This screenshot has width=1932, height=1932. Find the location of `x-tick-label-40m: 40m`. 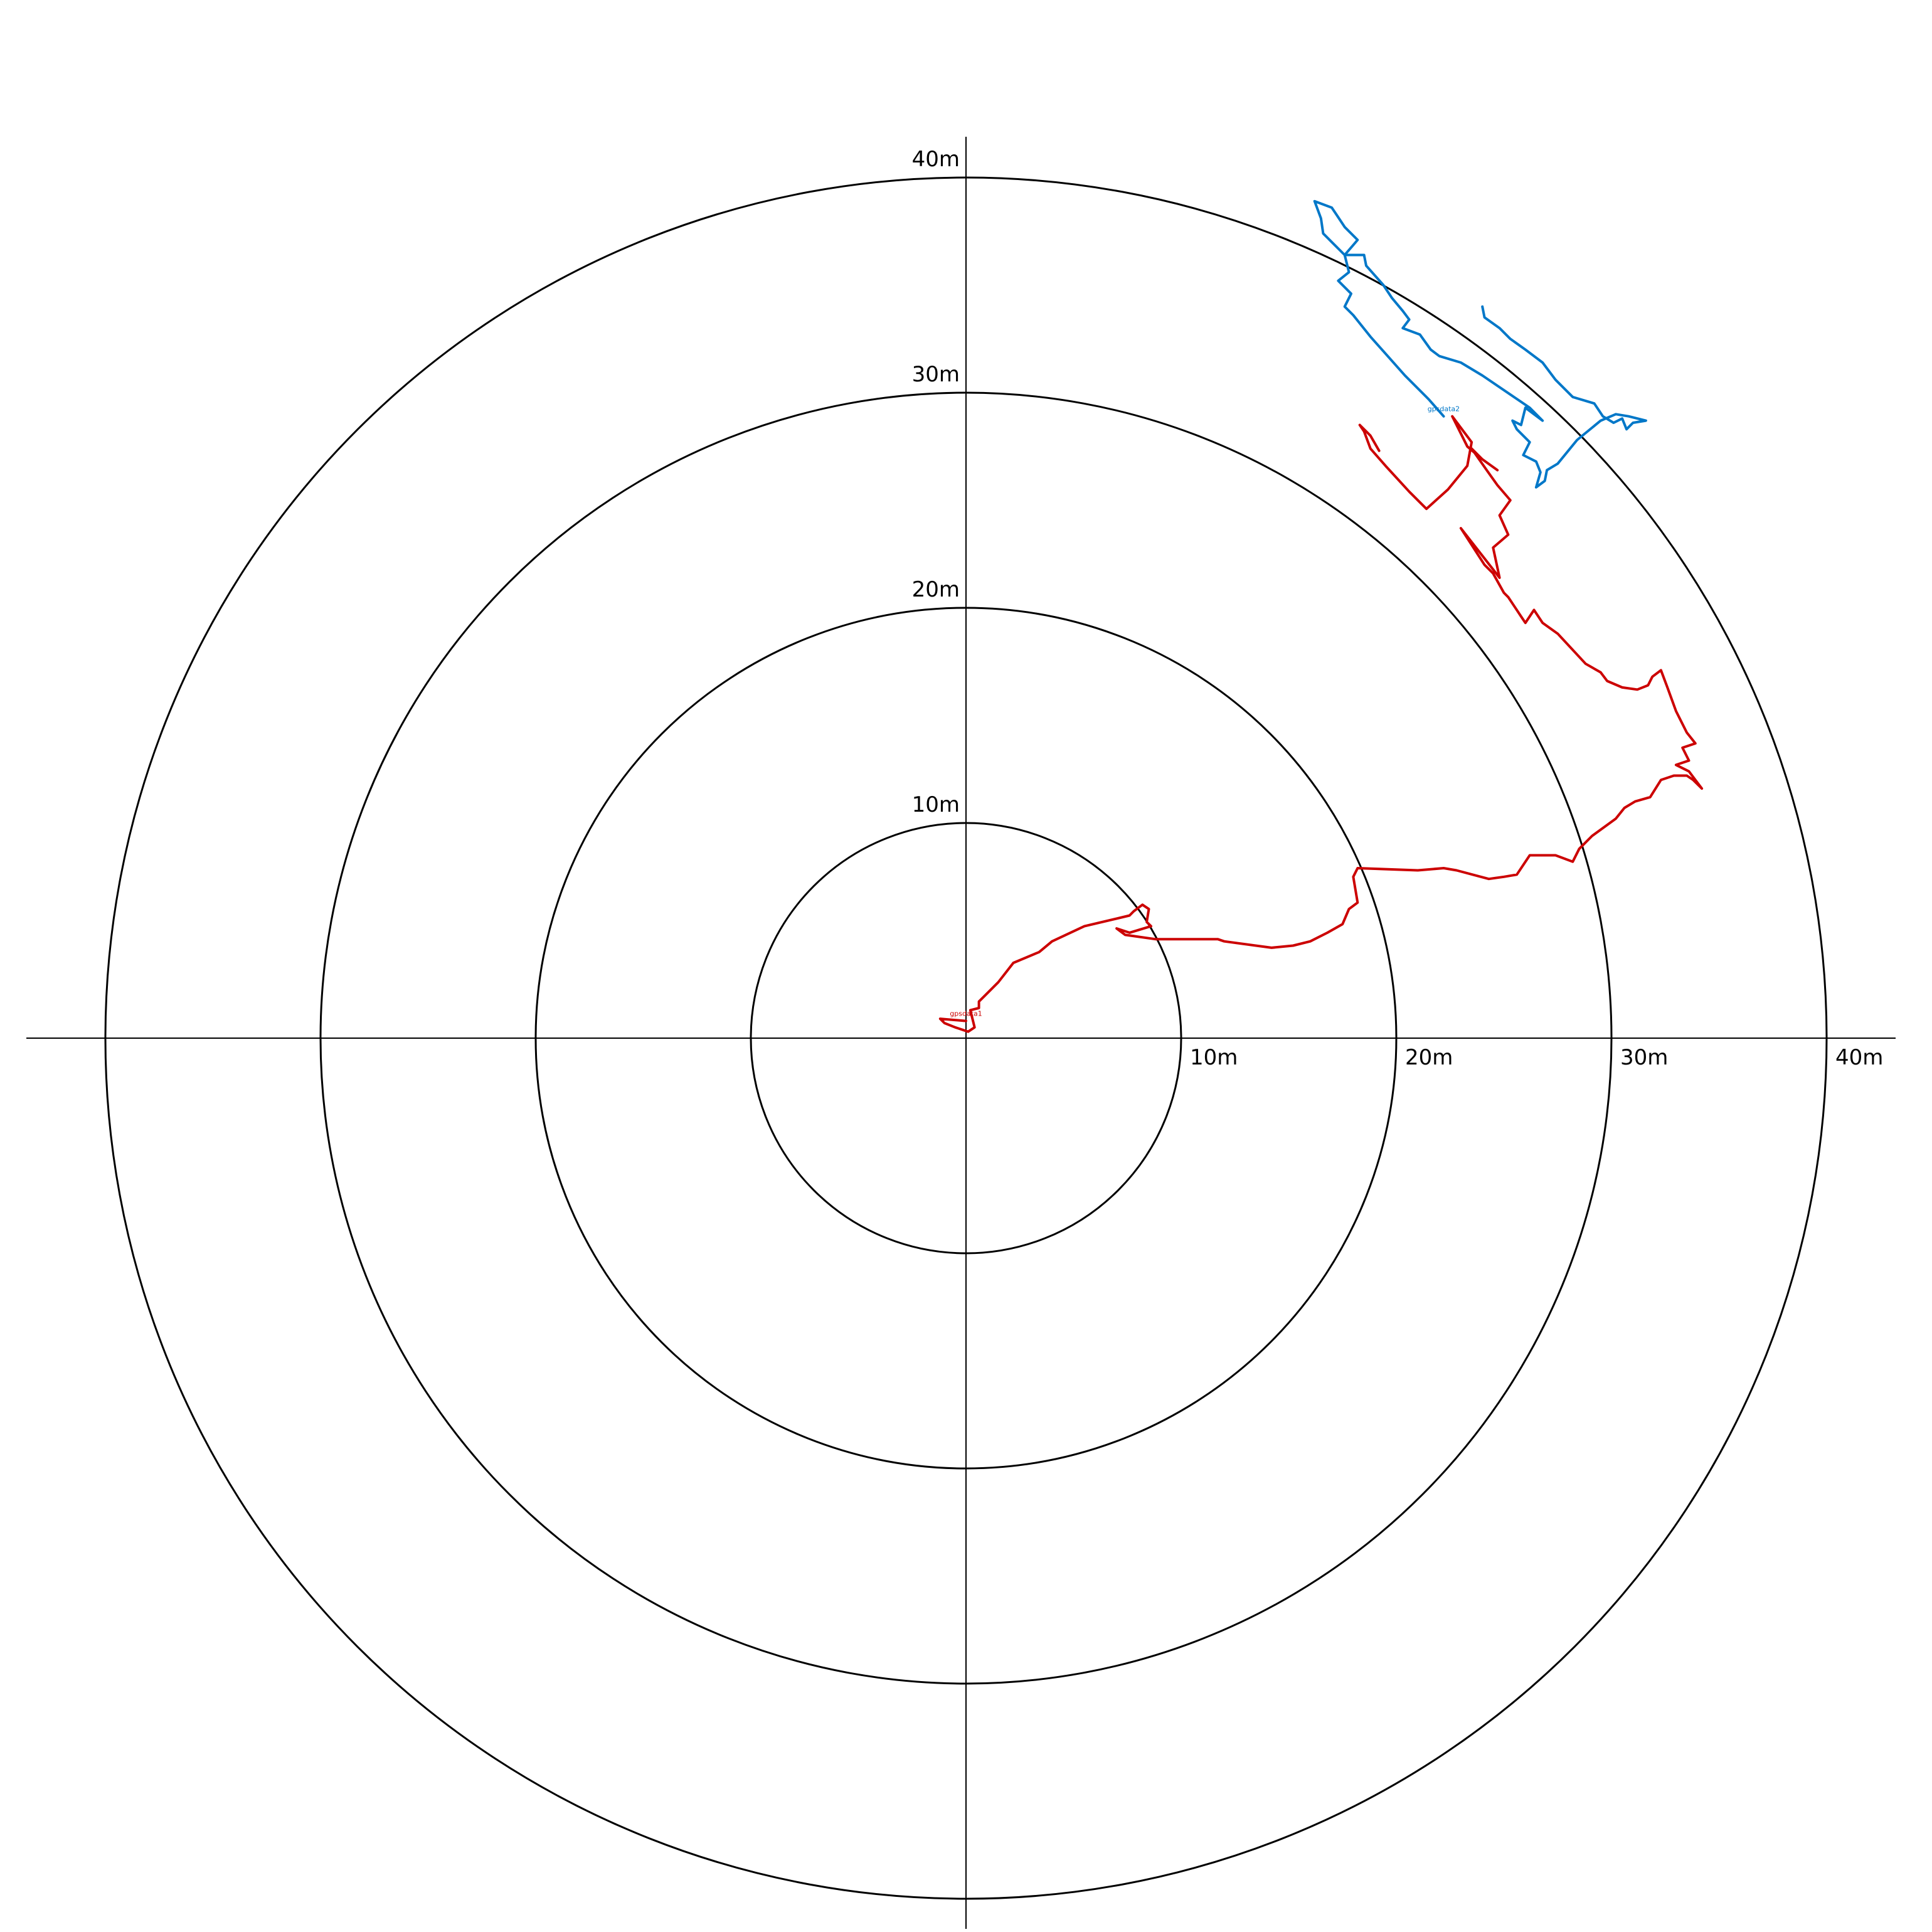

x-tick-label-40m: 40m is located at coordinates (1859, 1057).